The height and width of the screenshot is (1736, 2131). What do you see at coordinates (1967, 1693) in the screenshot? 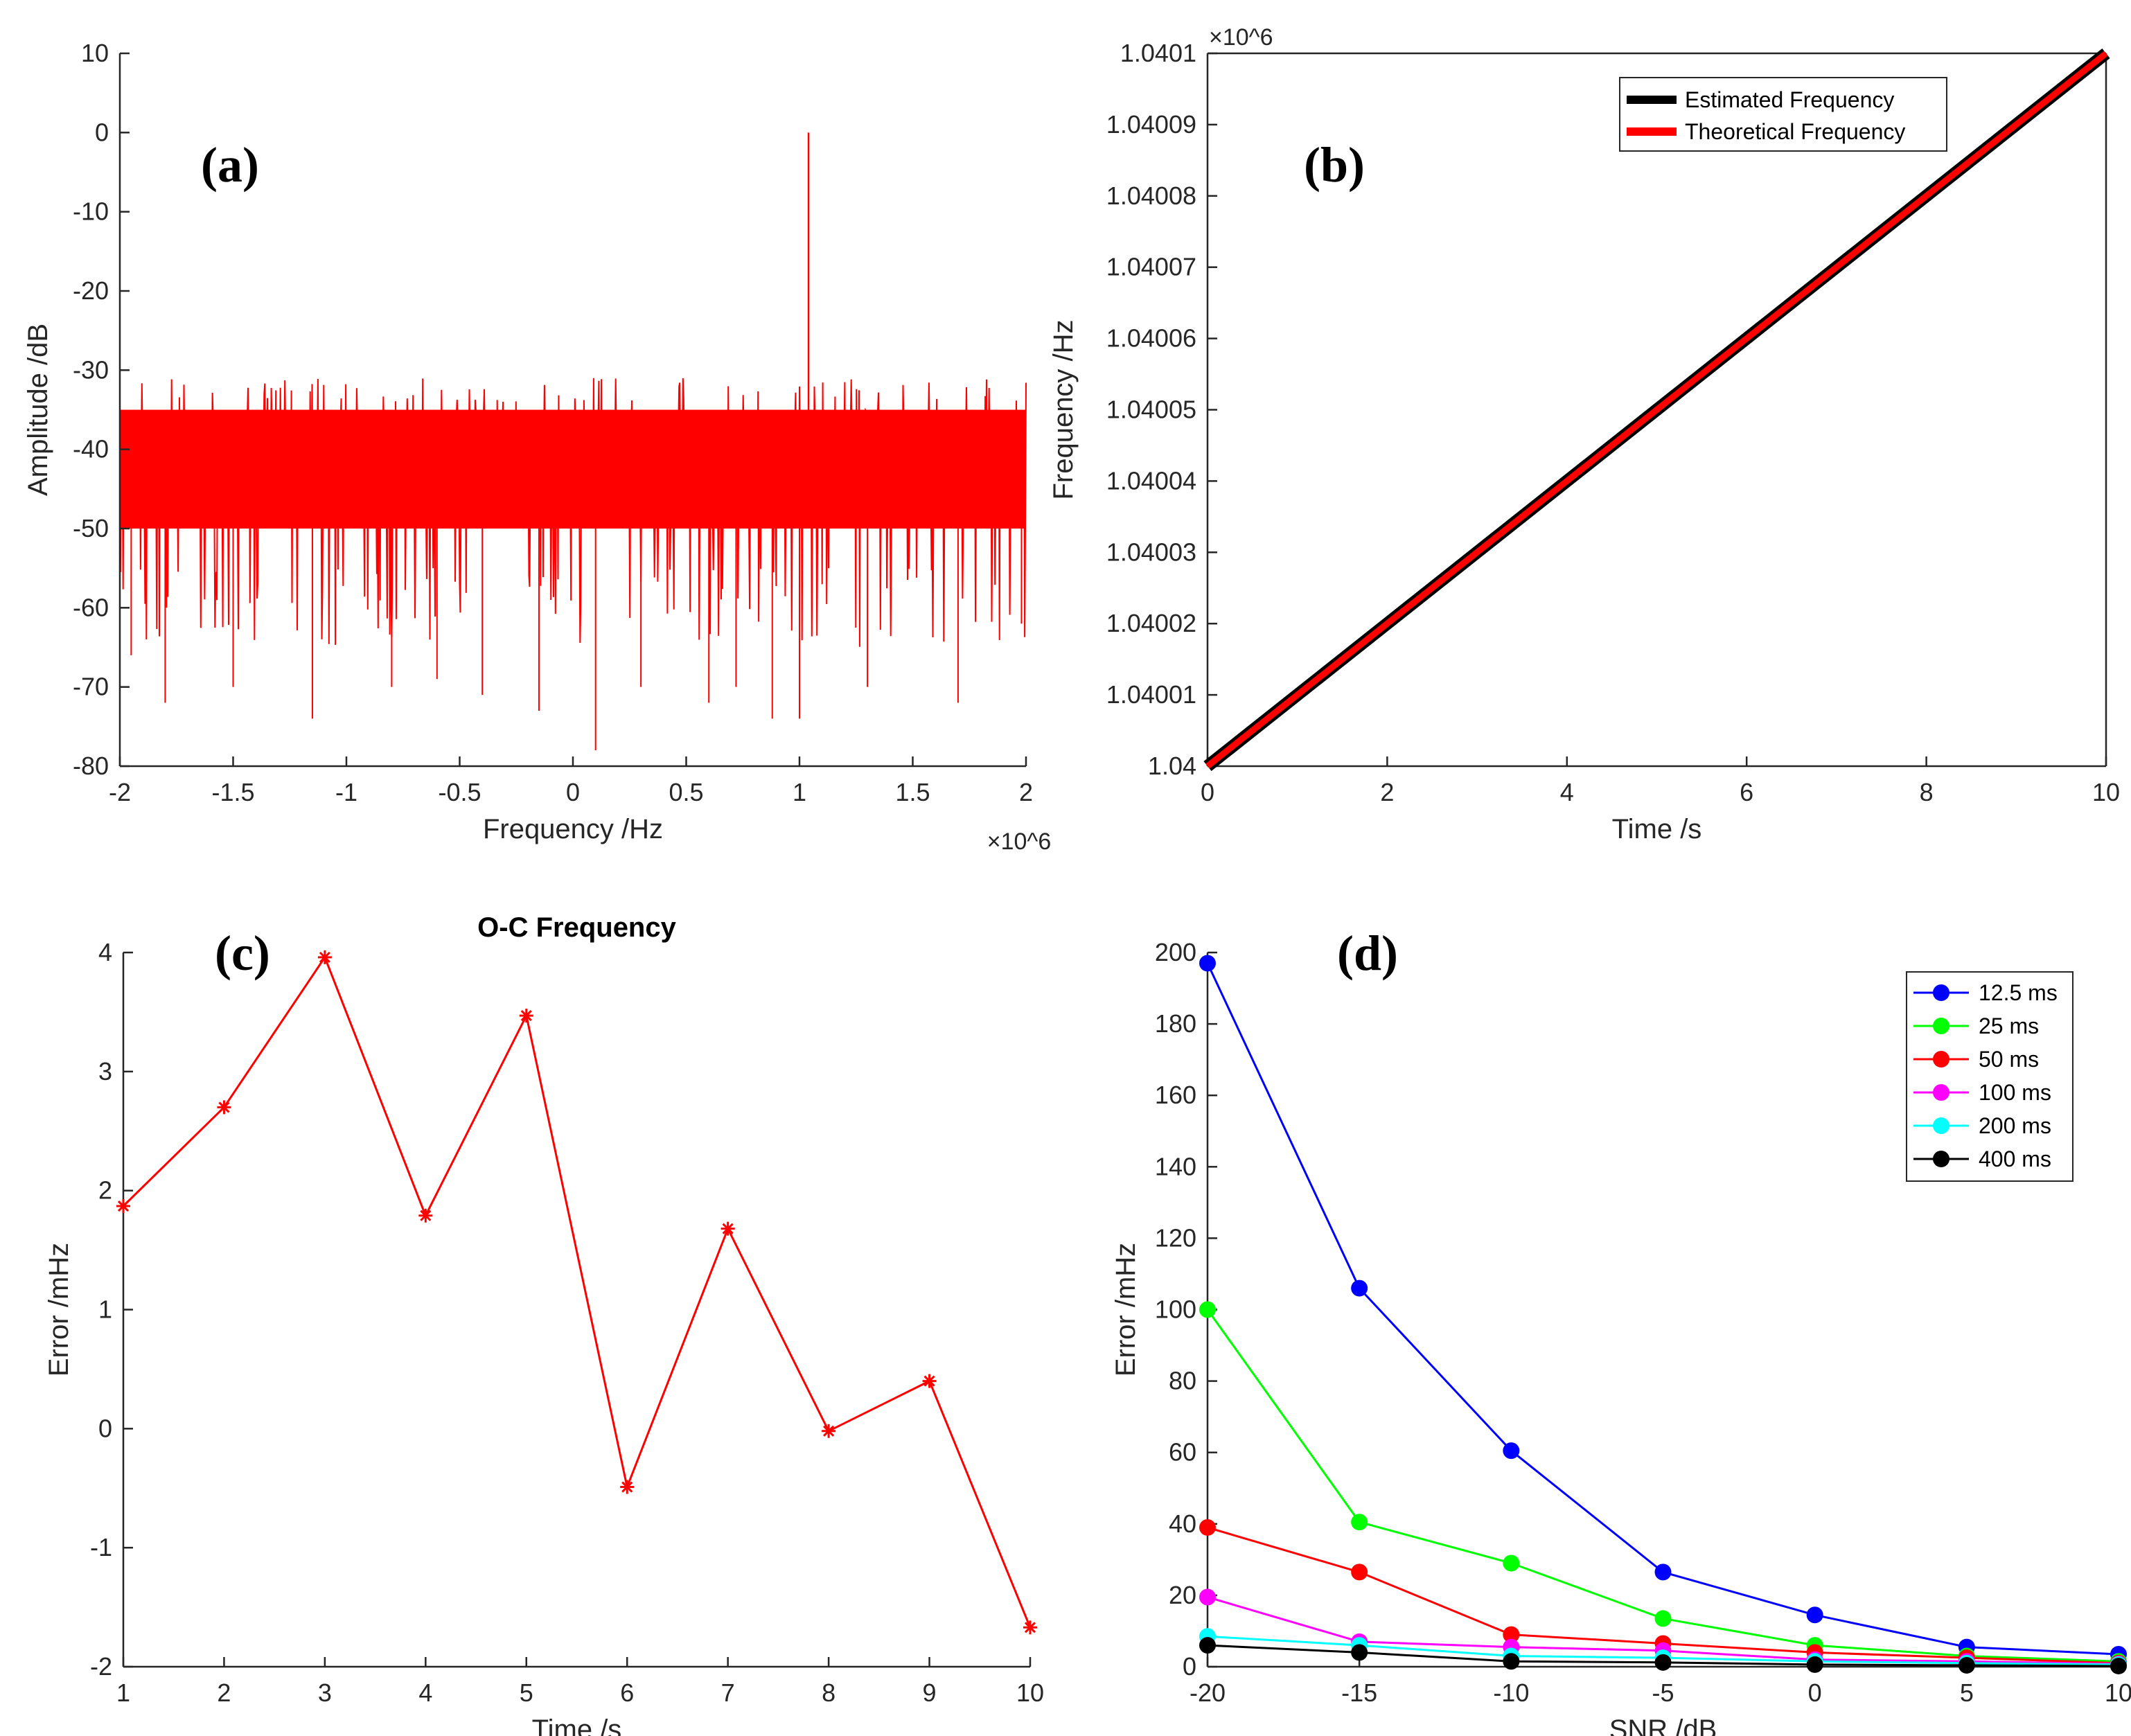
I see `x-tick-label: 5` at bounding box center [1967, 1693].